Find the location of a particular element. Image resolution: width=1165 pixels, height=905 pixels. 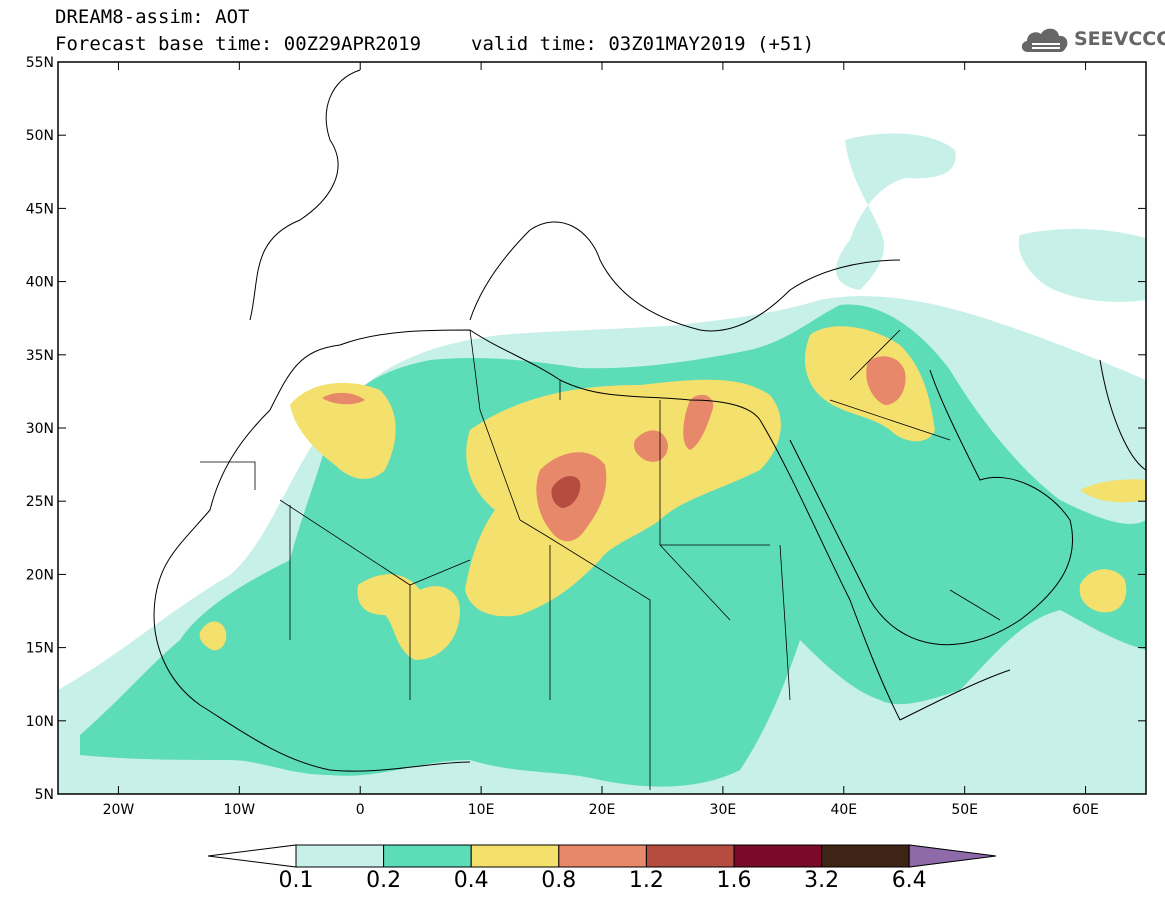

coastline-india is located at coordinates (1122, 415).